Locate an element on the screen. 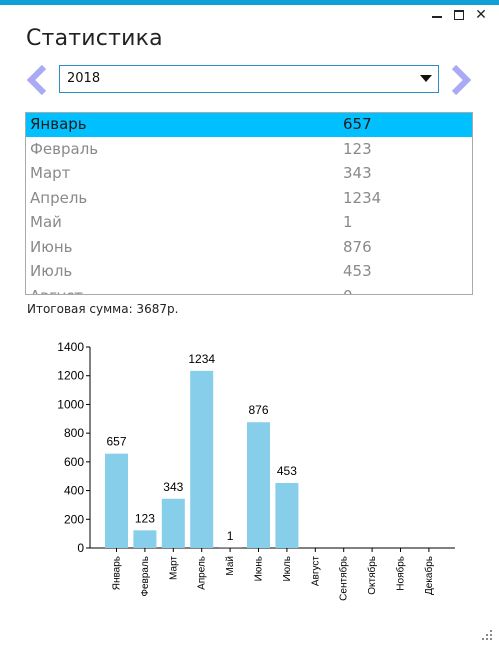  month-name: Июнь is located at coordinates (51, 246).